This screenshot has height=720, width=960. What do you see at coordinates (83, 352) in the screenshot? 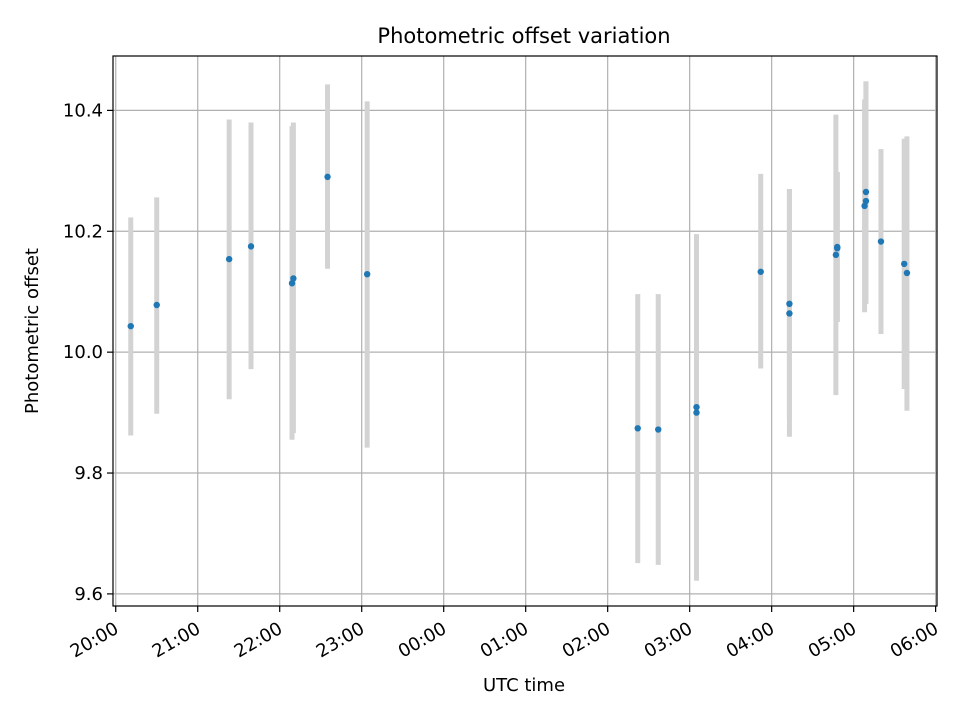
I see `y-tick-label: 10.0` at bounding box center [83, 352].